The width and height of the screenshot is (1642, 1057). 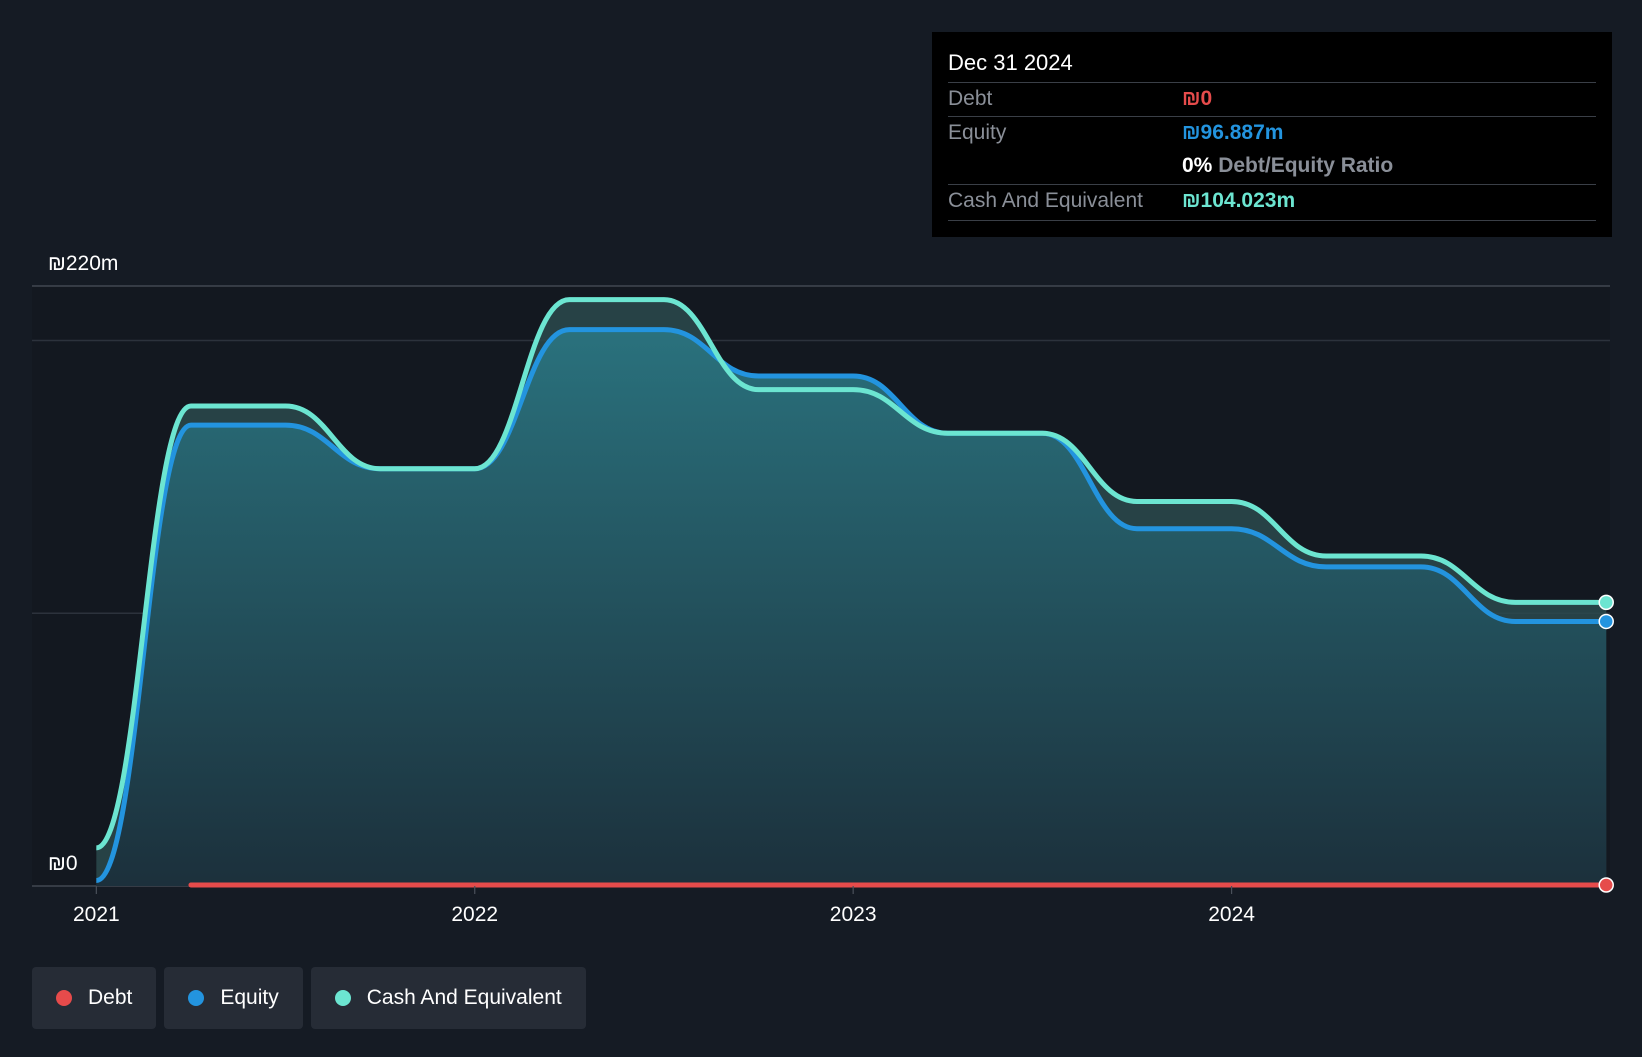 I want to click on tooltip-debt-value: ₪0, so click(x=1197, y=98).